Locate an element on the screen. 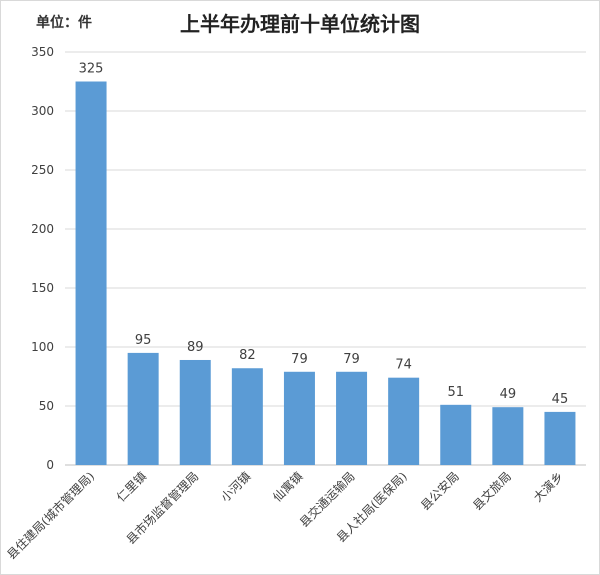 The width and height of the screenshot is (600, 575). data-label: 51 is located at coordinates (455, 392).